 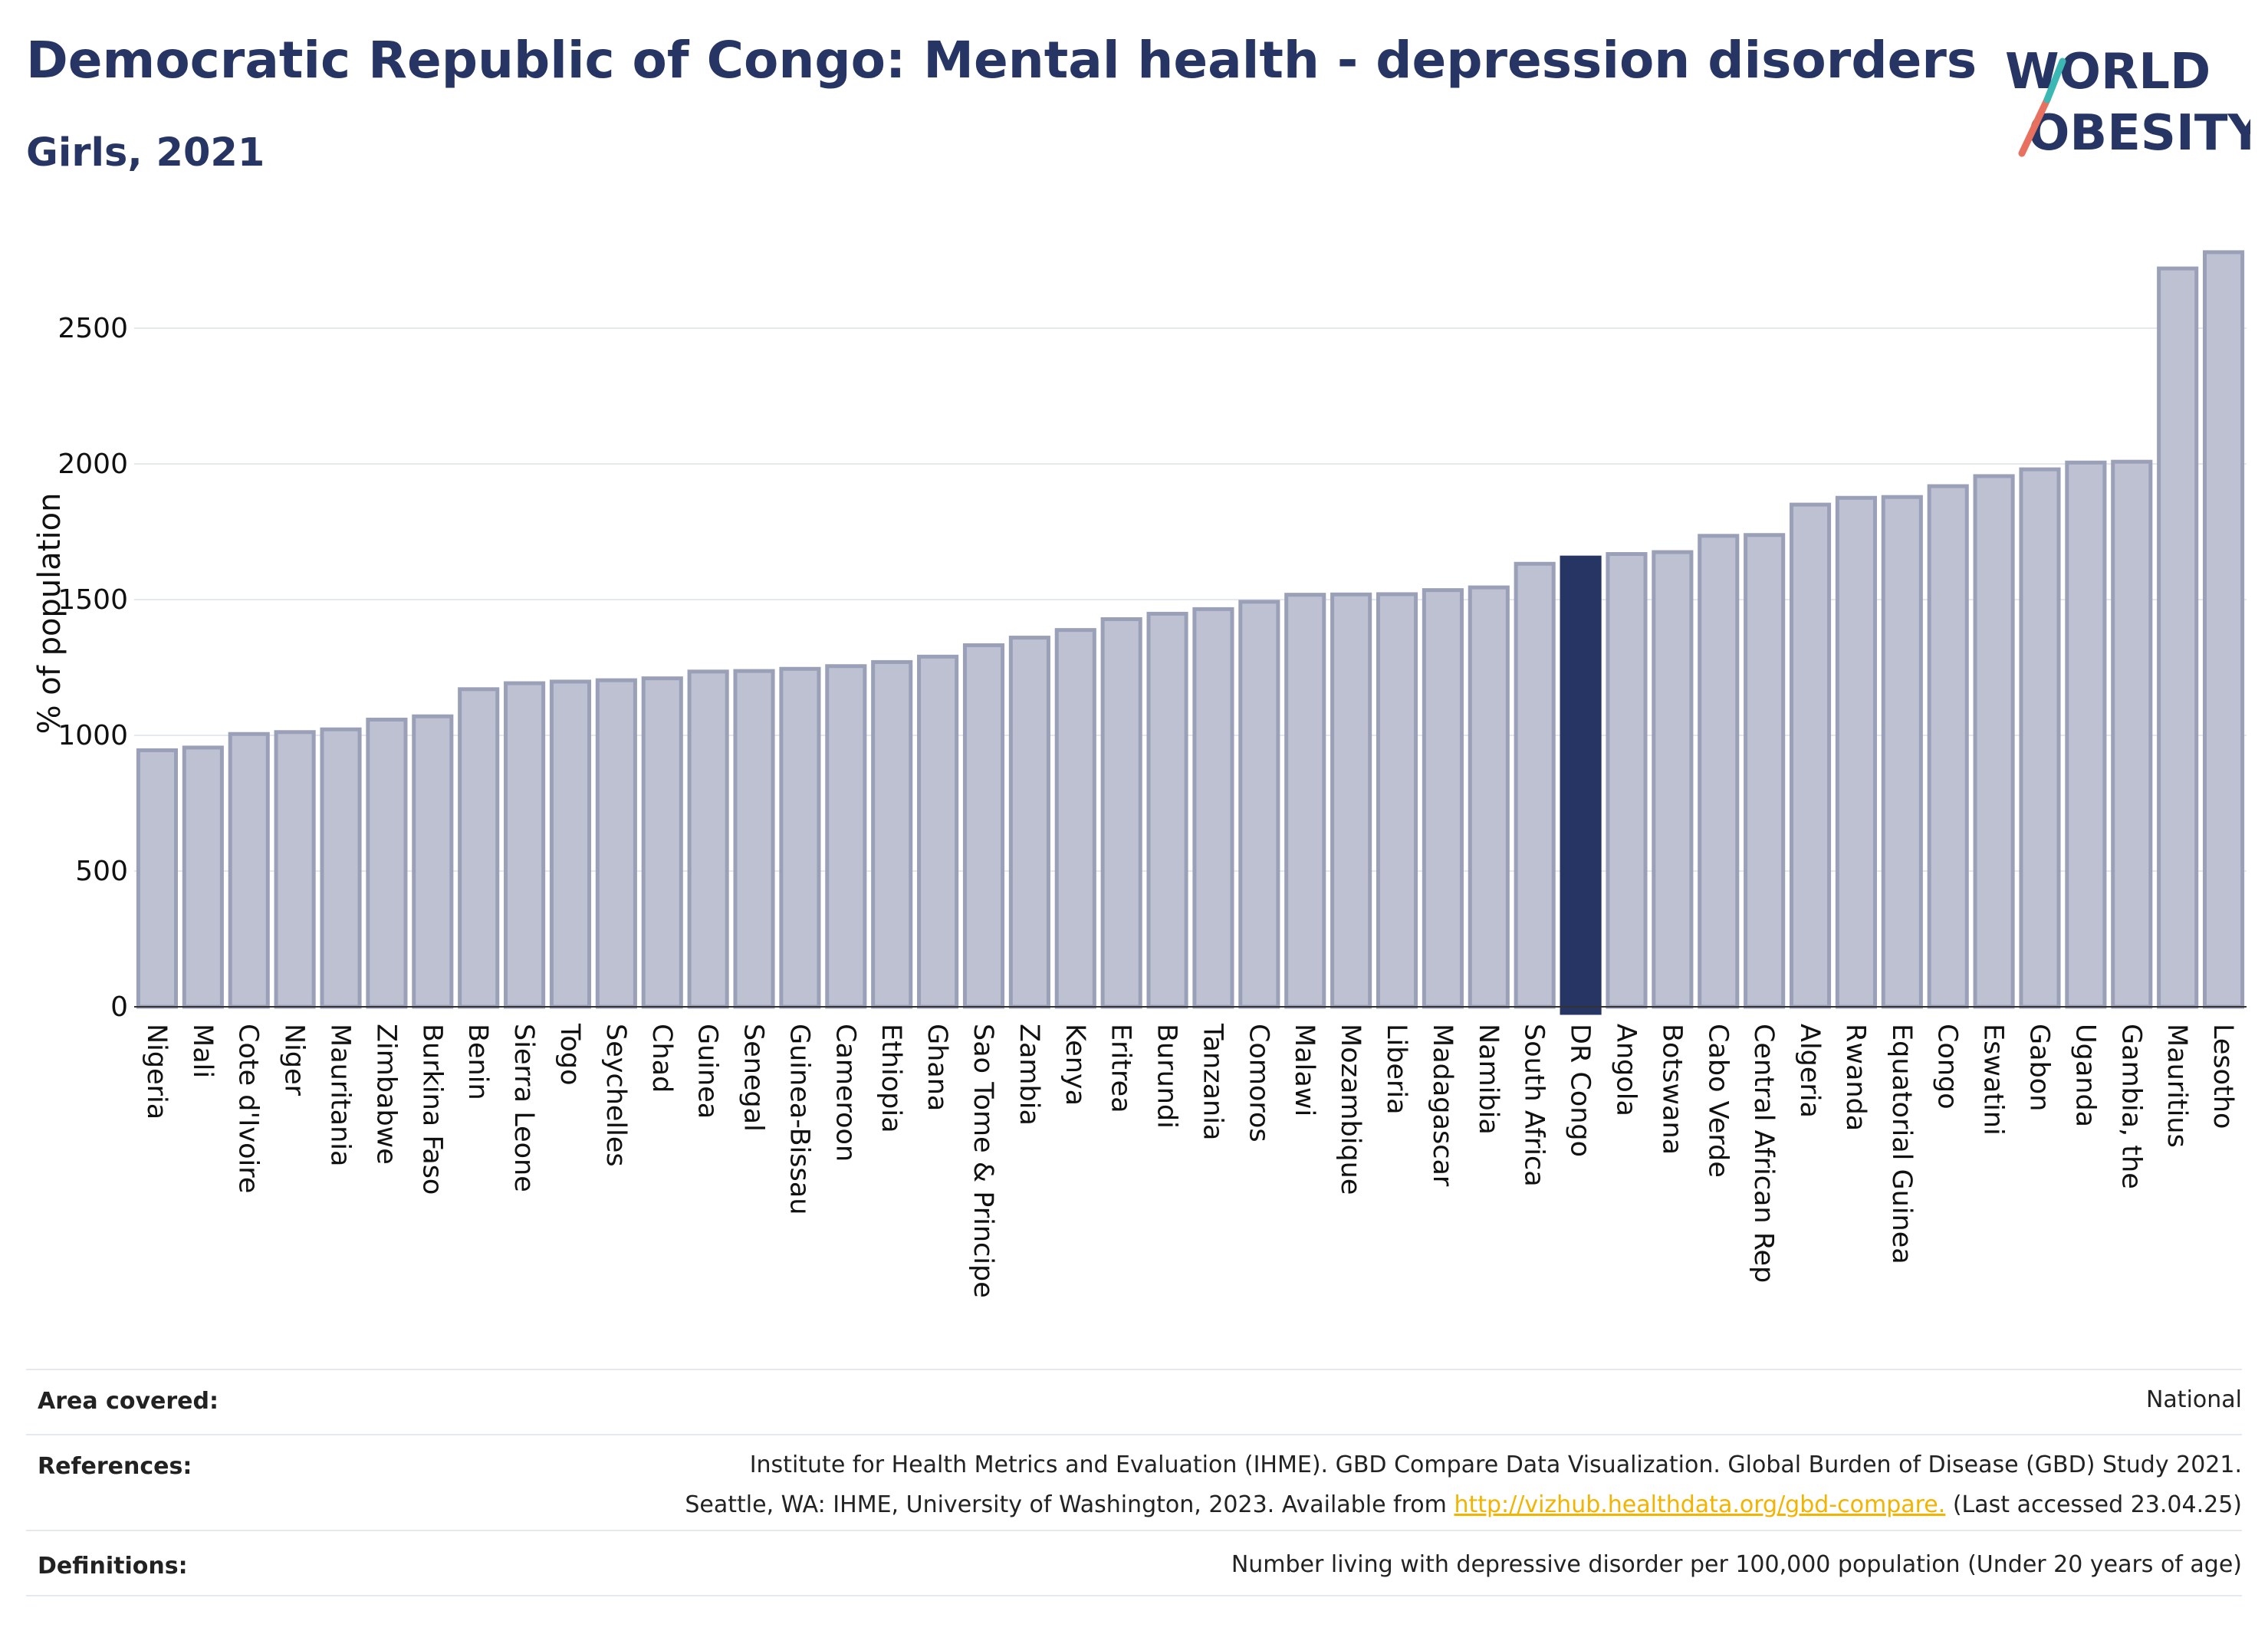 What do you see at coordinates (1625, 1070) in the screenshot?
I see `x-tick-label: Angola` at bounding box center [1625, 1070].